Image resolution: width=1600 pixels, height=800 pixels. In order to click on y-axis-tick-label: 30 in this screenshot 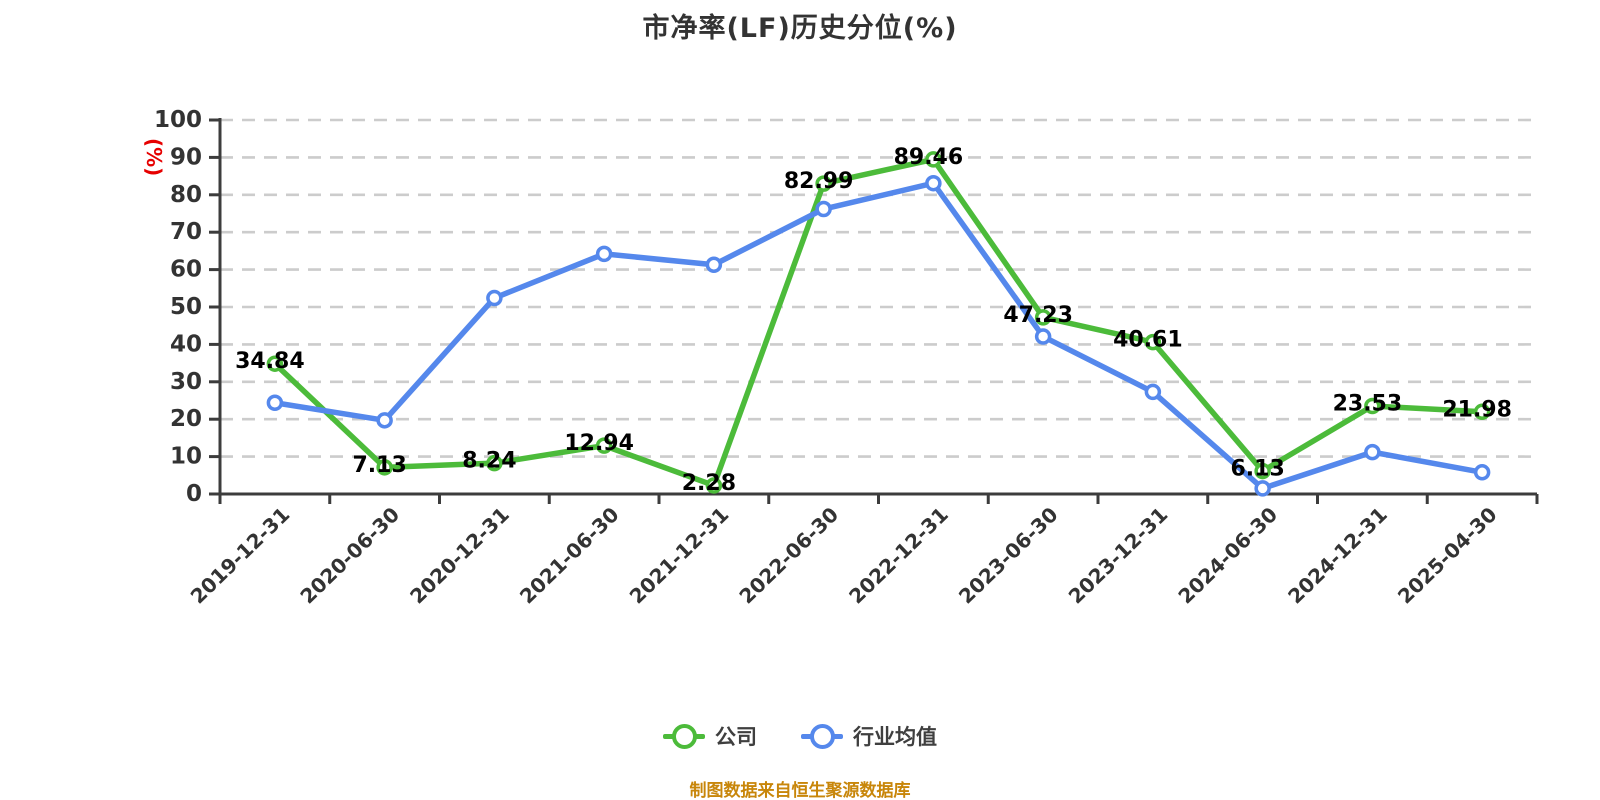, I will do `click(186, 382)`.